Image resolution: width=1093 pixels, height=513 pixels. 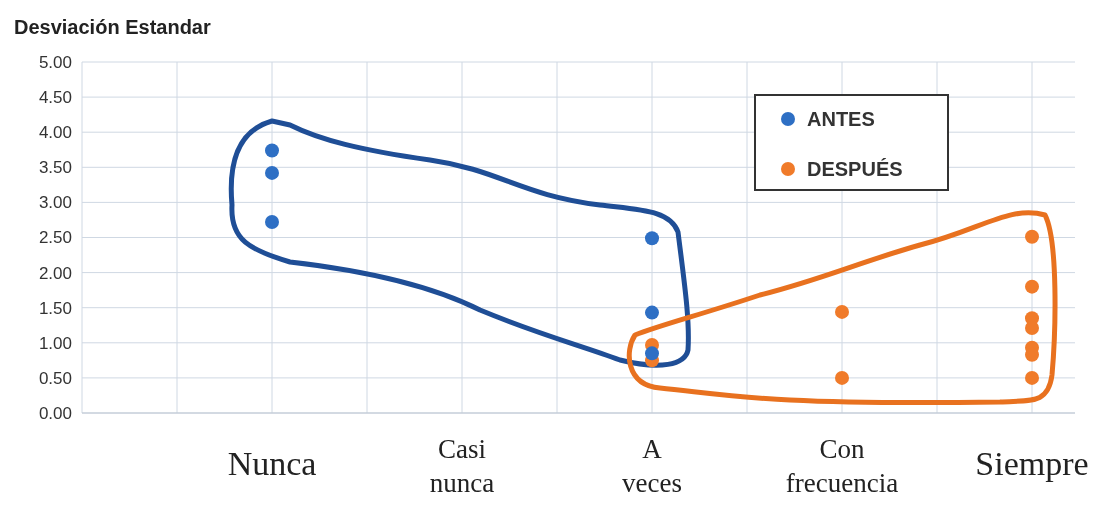 I want to click on y-tick-label: 5.00, so click(x=55, y=62).